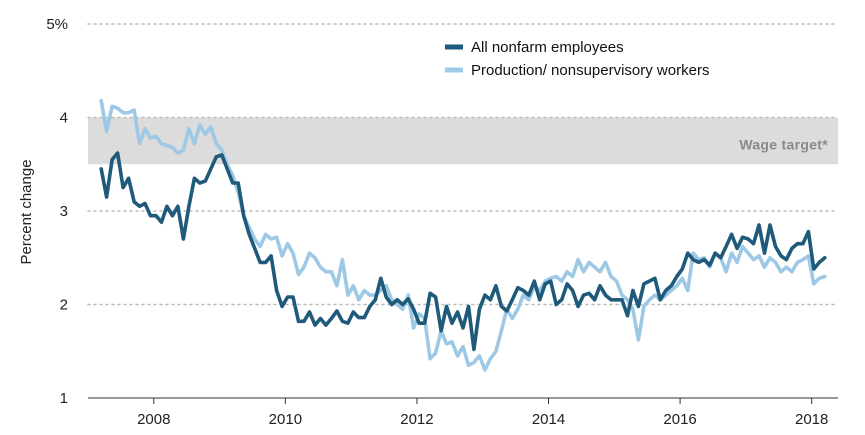  What do you see at coordinates (153, 419) in the screenshot?
I see `x-tick-label: 2008` at bounding box center [153, 419].